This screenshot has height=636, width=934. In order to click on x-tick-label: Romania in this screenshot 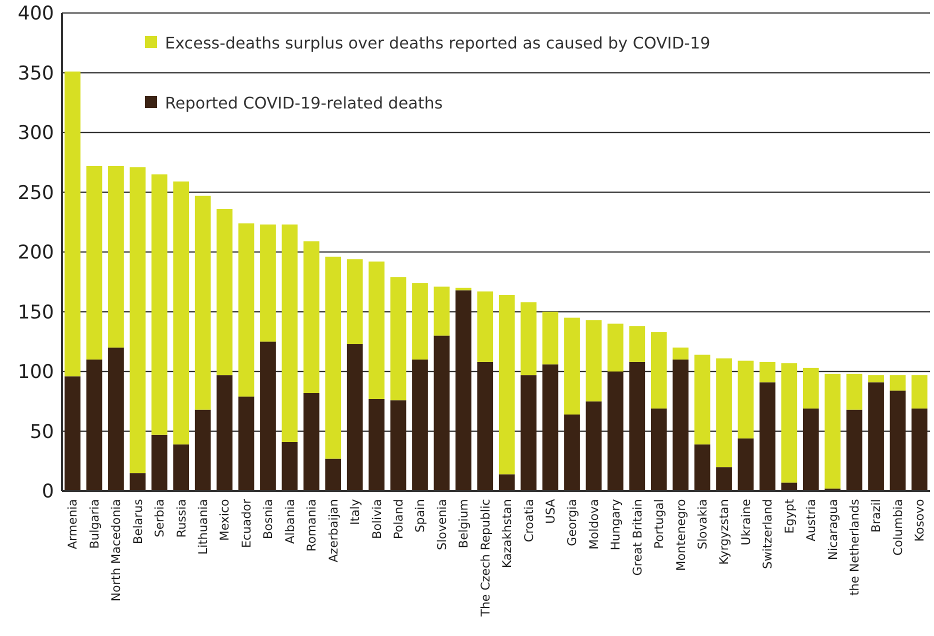, I will do `click(311, 525)`.